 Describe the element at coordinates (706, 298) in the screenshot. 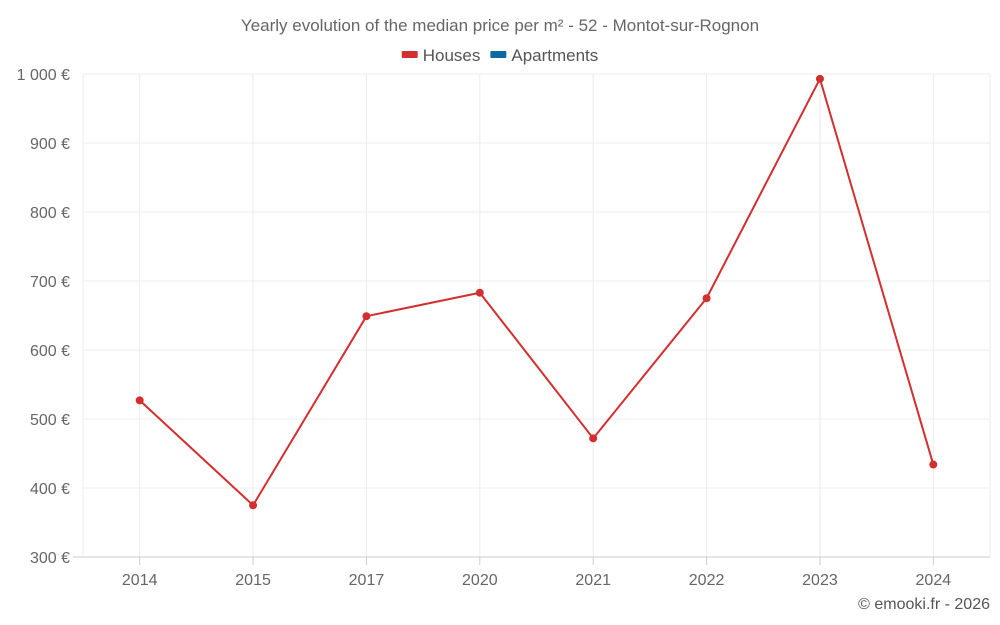

I see `data-point-houses-2022` at that location.